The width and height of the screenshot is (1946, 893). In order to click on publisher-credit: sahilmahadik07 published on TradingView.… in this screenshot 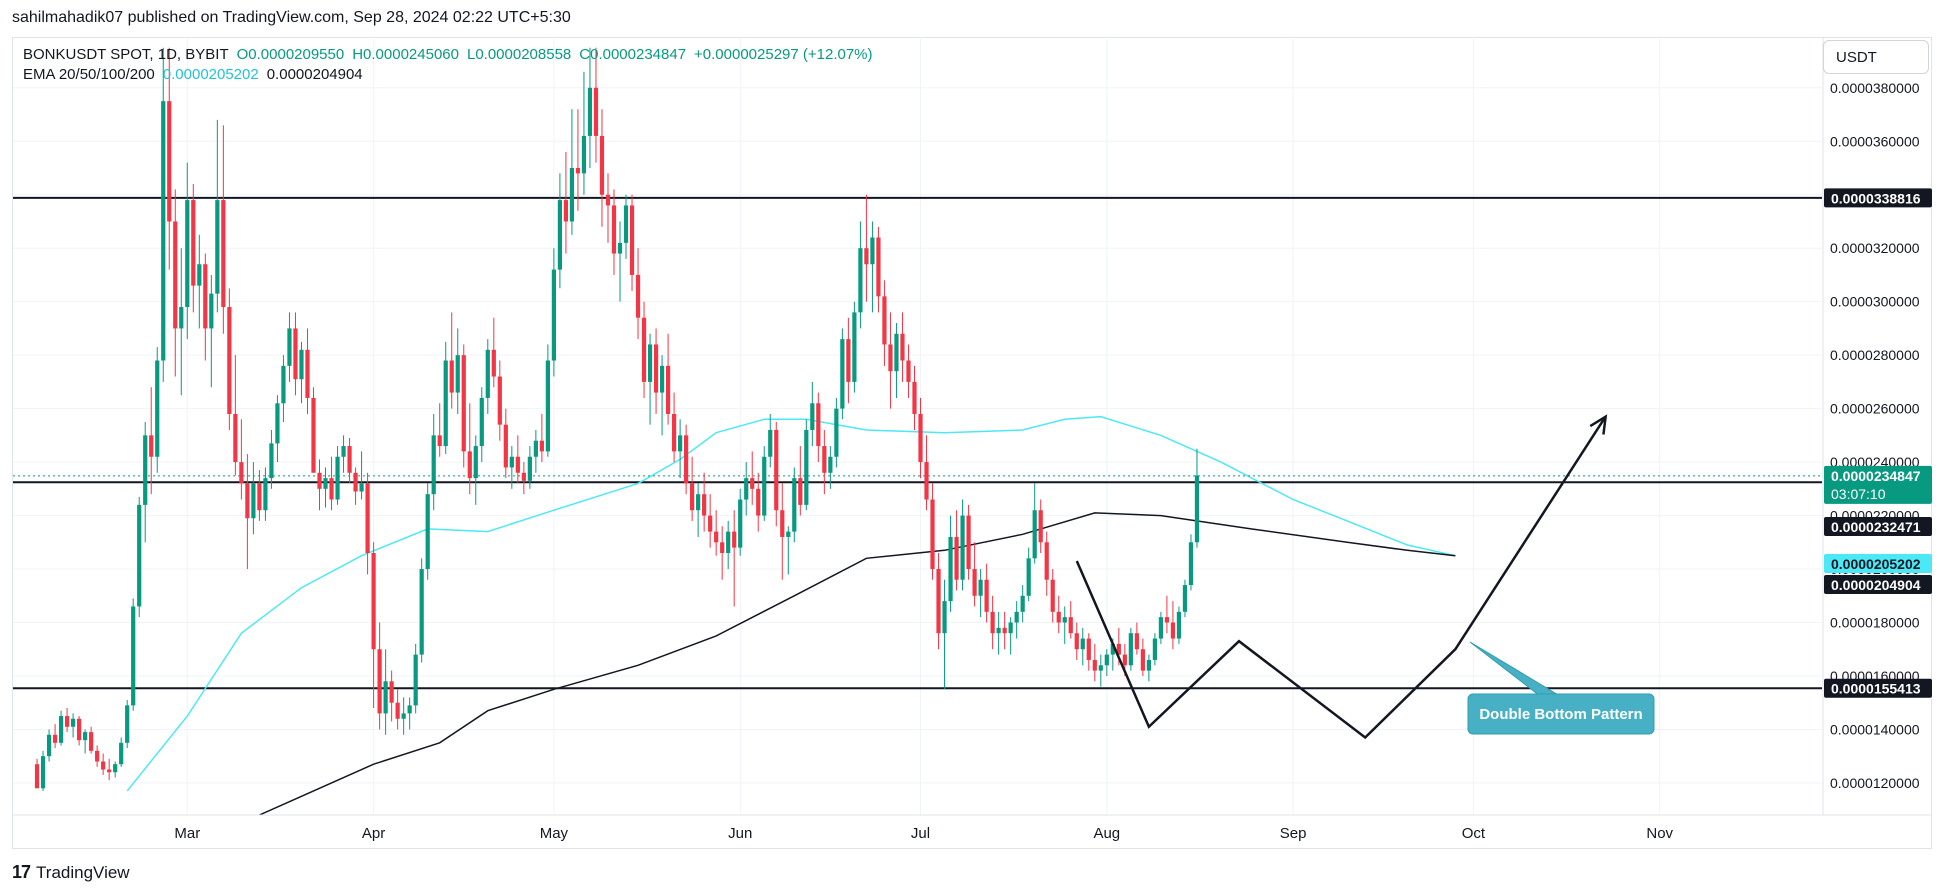, I will do `click(291, 17)`.